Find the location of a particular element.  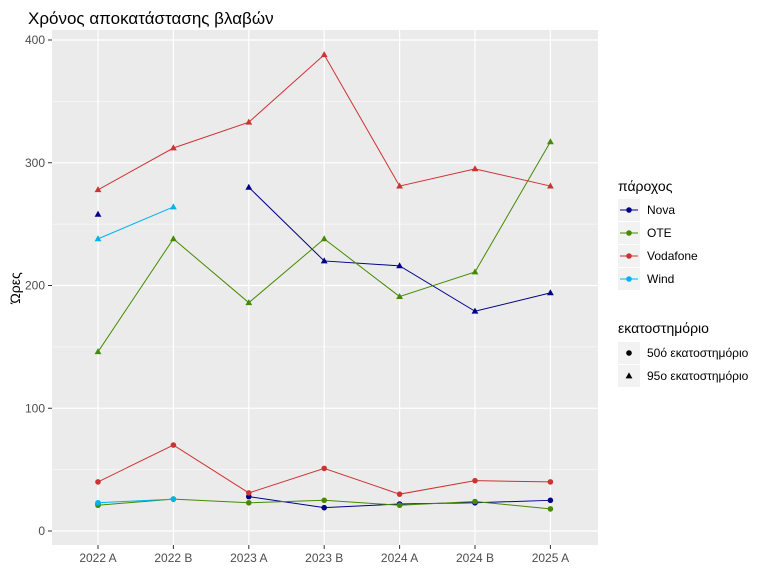

legend-label: Nova is located at coordinates (661, 210).